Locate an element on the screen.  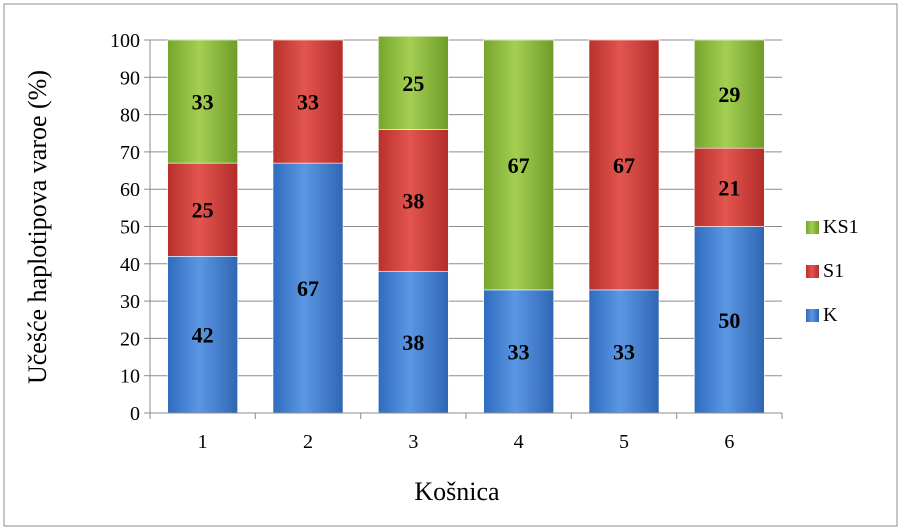
data-label-S1-5: 67 is located at coordinates (624, 165).